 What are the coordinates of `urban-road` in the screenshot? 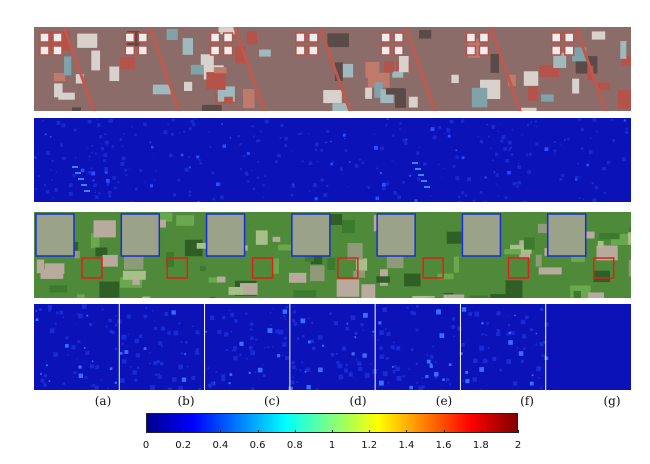 It's located at (420, 69).